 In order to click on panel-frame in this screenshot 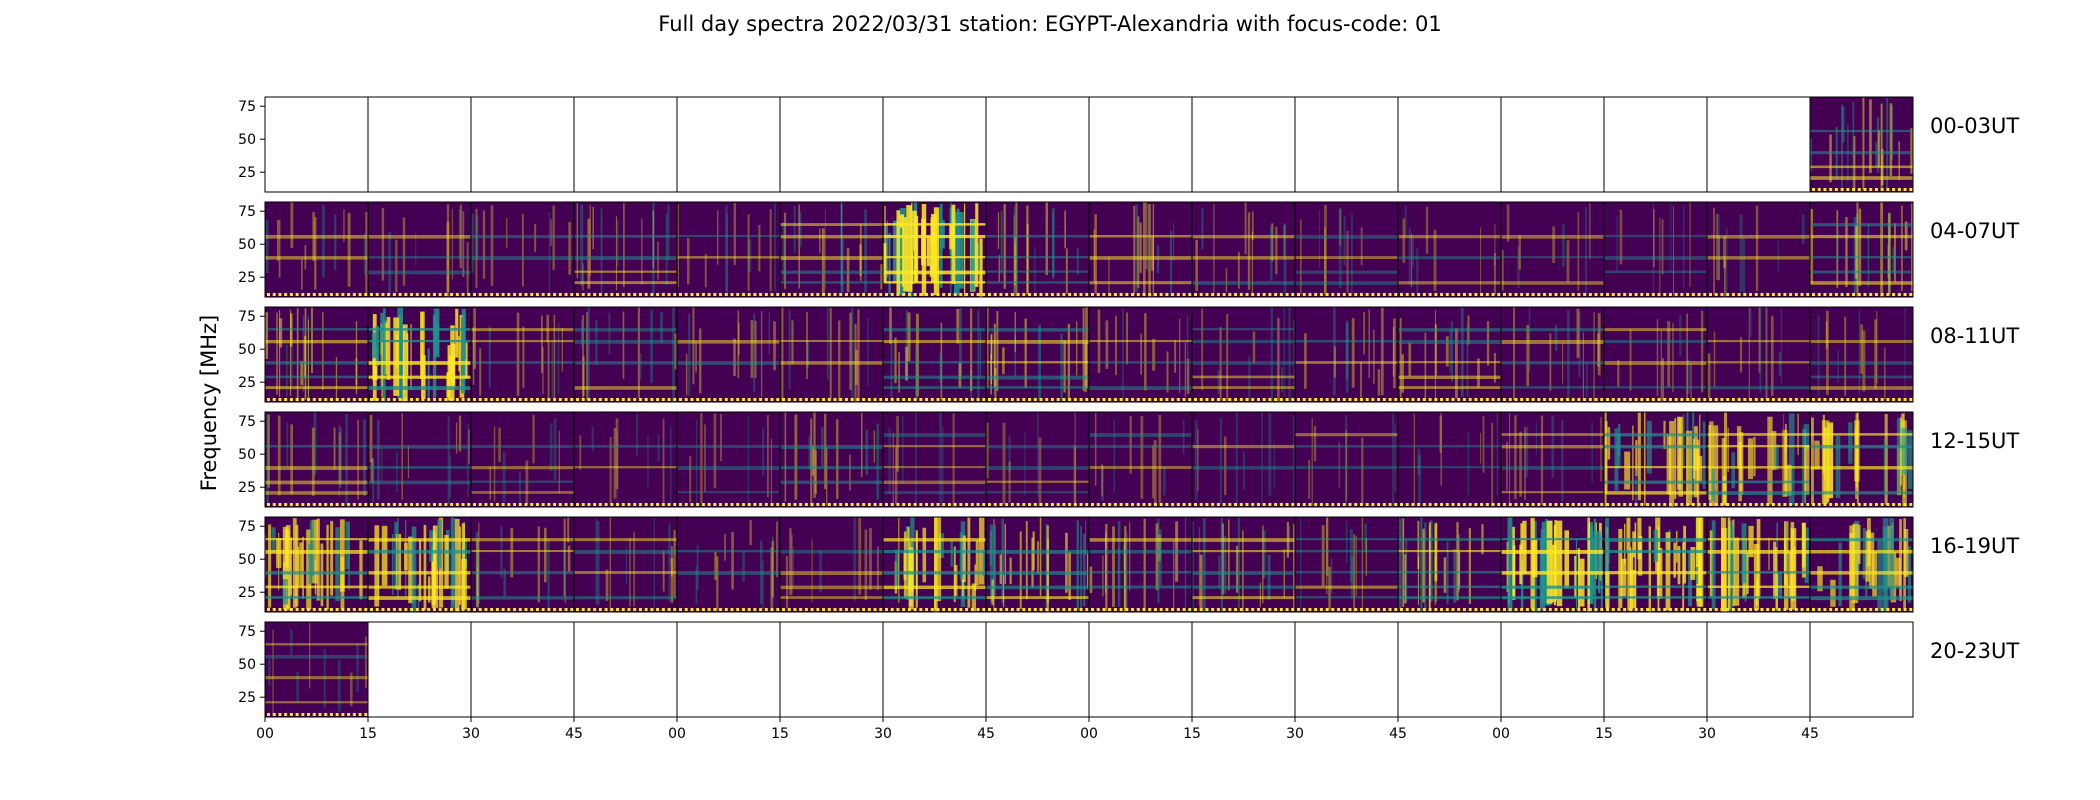, I will do `click(1861, 144)`.